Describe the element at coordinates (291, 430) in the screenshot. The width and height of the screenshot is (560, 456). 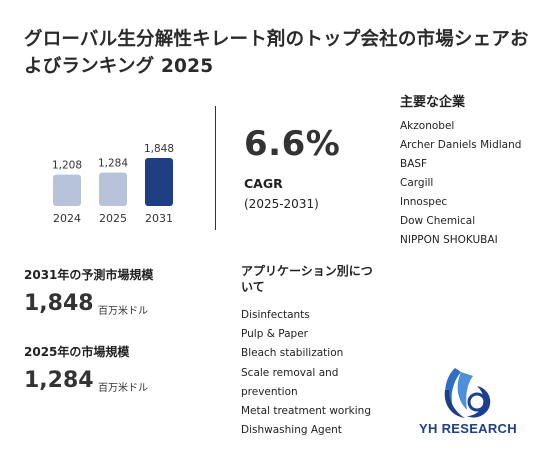
I see `application-item: Dishwashing Agent` at that location.